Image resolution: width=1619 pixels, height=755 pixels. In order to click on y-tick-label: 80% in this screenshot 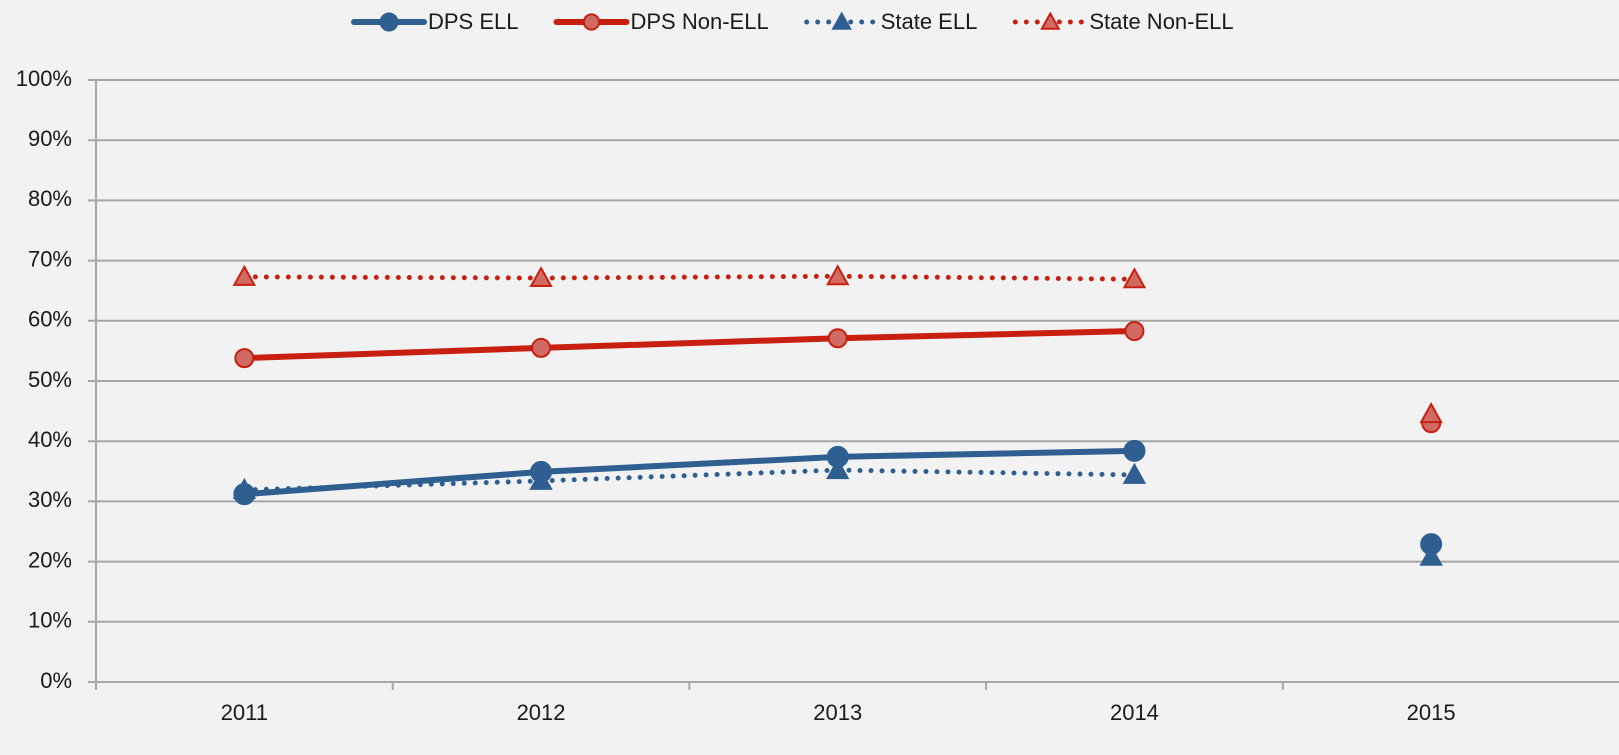, I will do `click(50, 198)`.